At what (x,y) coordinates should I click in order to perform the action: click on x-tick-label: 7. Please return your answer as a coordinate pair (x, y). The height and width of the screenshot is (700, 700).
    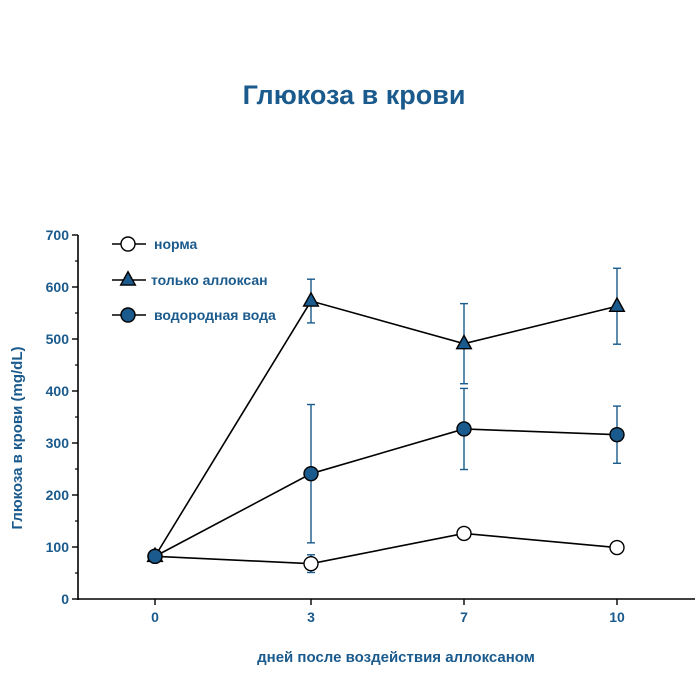
    Looking at the image, I should click on (464, 617).